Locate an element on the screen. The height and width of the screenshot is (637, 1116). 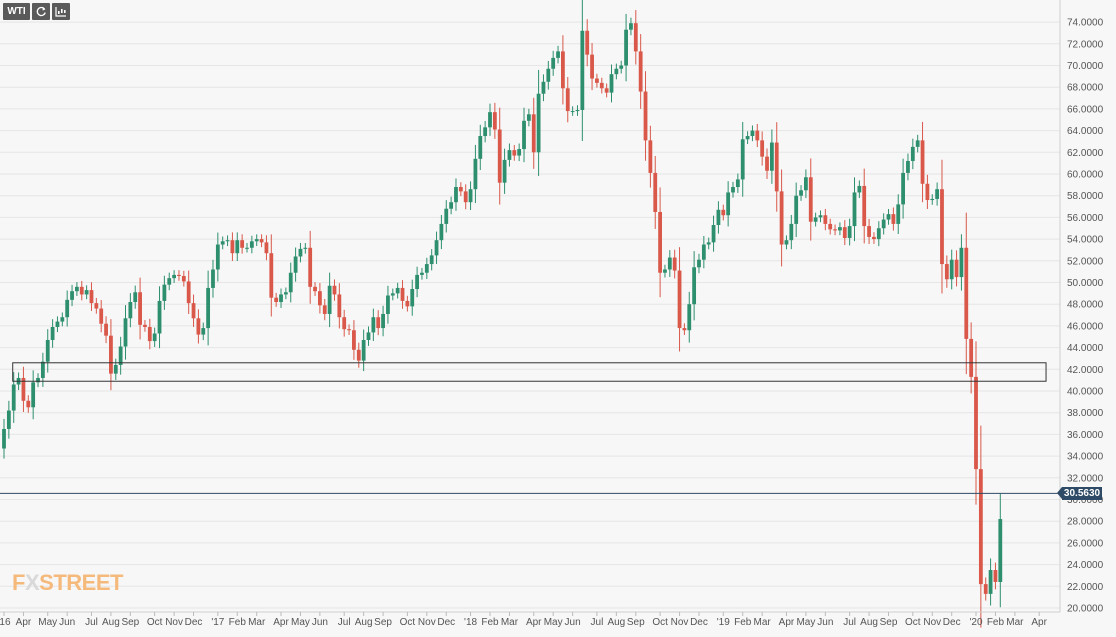
refresh-icon is located at coordinates (41, 11).